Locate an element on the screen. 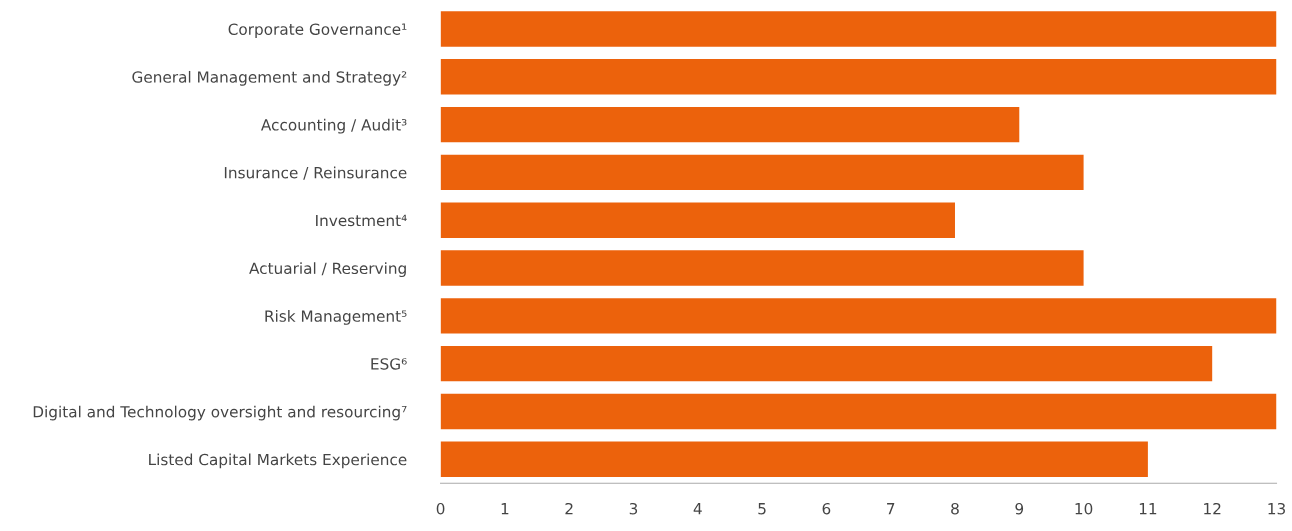  x-tick-label: 3 is located at coordinates (633, 508).